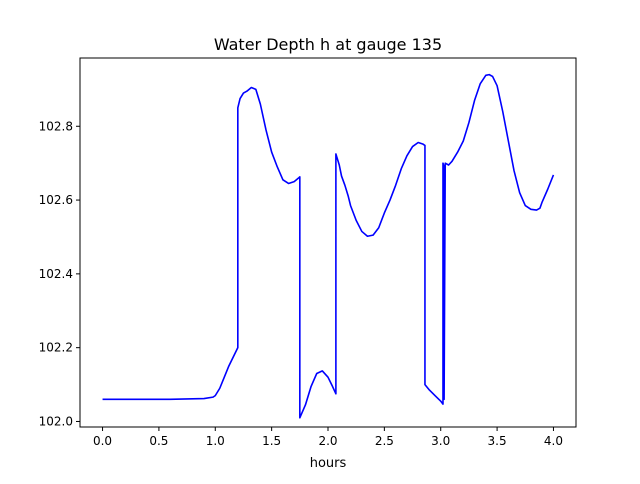 The image size is (640, 484). Describe the element at coordinates (56, 421) in the screenshot. I see `y-tick-label: 102.0` at that location.